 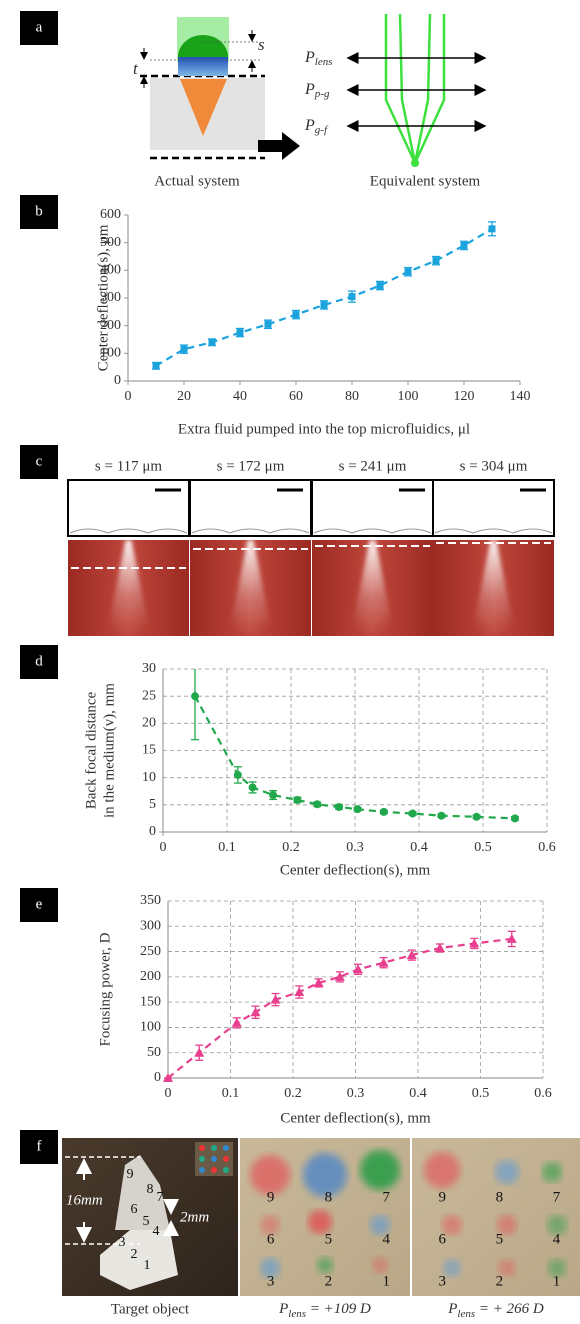 I want to click on y-tick-label: 50, so click(x=154, y=1052).